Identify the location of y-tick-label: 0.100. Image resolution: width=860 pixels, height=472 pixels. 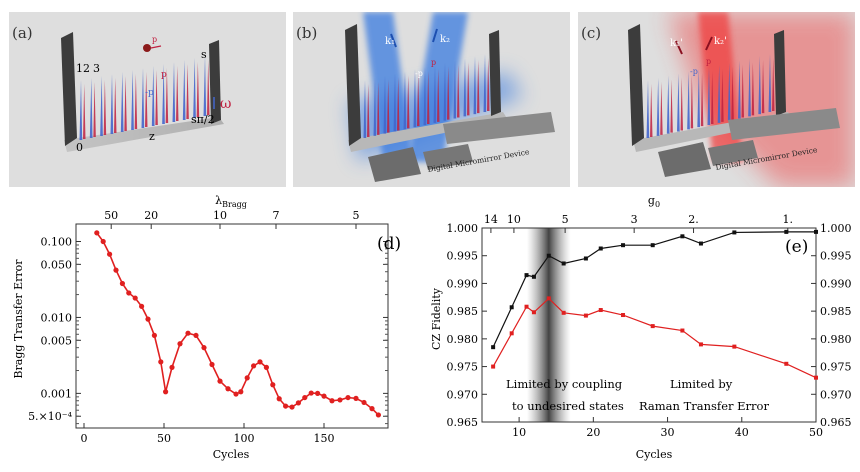
(57, 241).